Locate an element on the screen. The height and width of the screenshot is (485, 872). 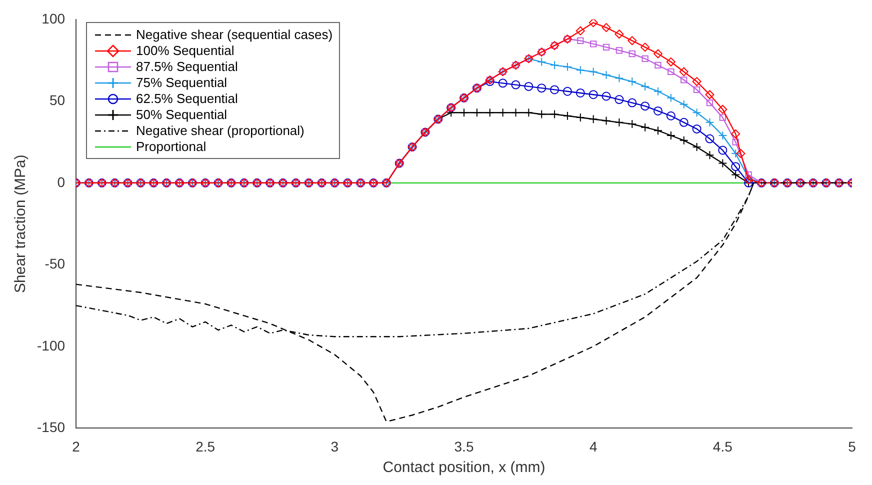
legend-label: 50% Sequential is located at coordinates (182, 114).